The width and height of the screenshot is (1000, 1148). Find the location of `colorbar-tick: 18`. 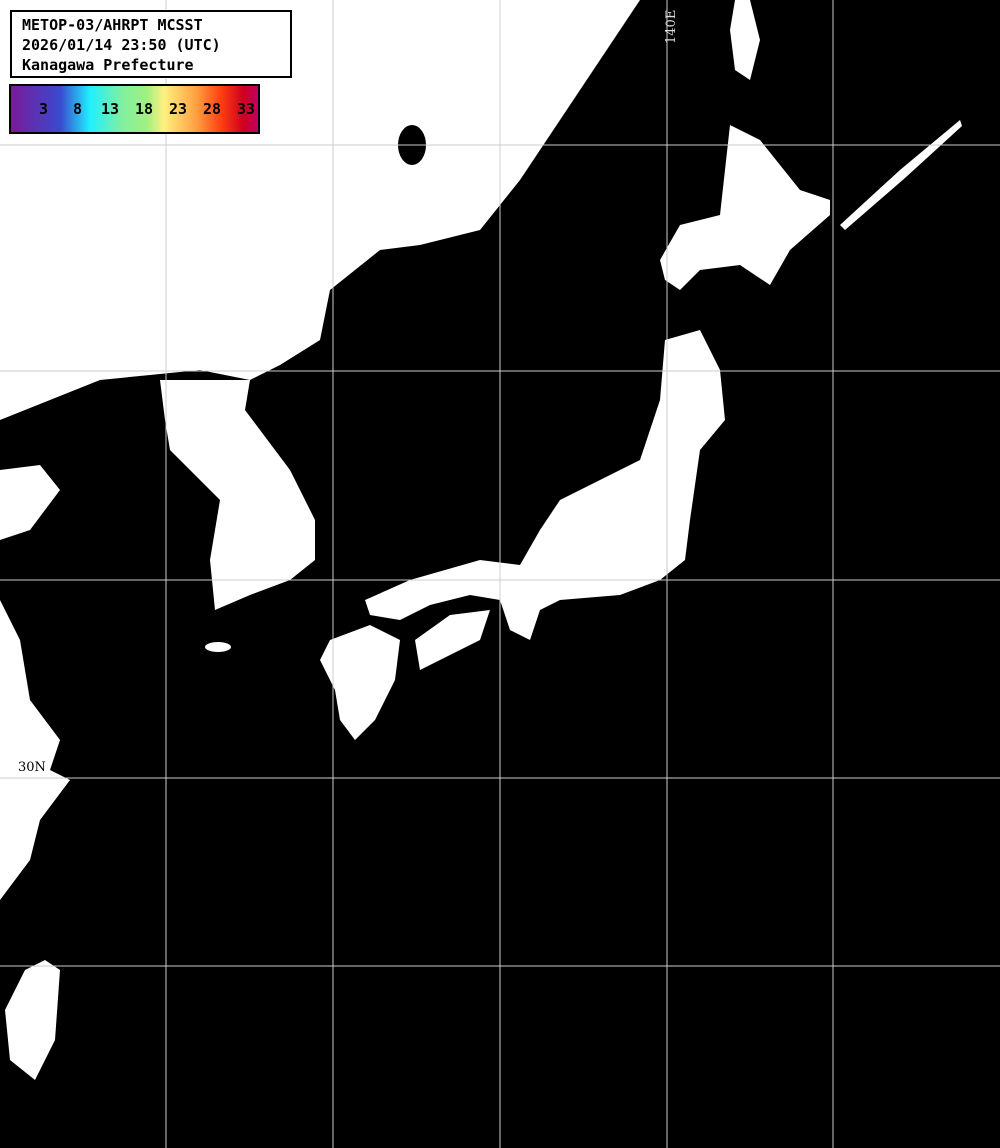

colorbar-tick: 18 is located at coordinates (144, 109).